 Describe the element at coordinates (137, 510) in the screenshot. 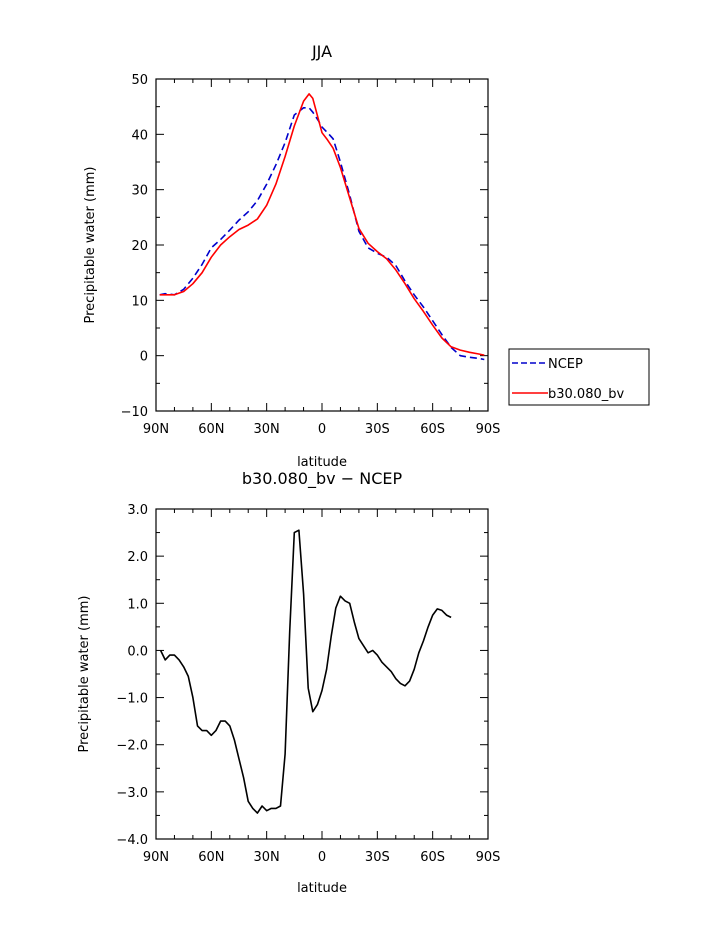

I see `y-tick-label: 3.0` at that location.